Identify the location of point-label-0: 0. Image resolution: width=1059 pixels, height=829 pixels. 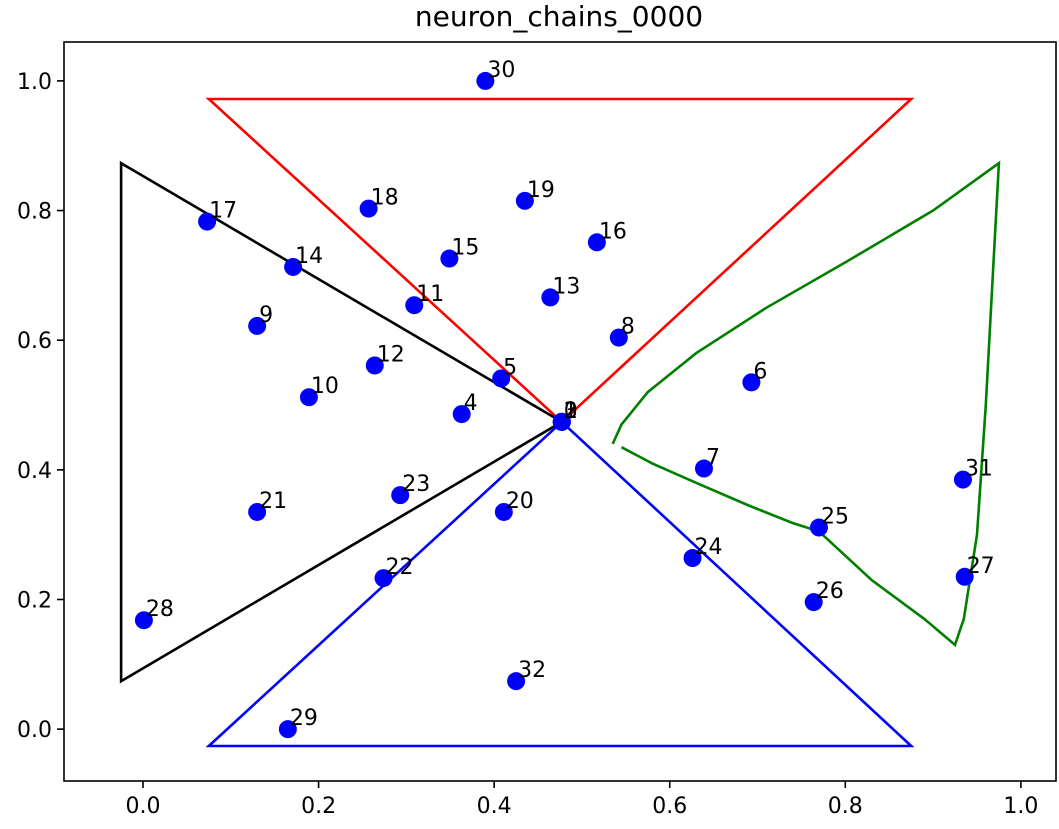
(571, 411).